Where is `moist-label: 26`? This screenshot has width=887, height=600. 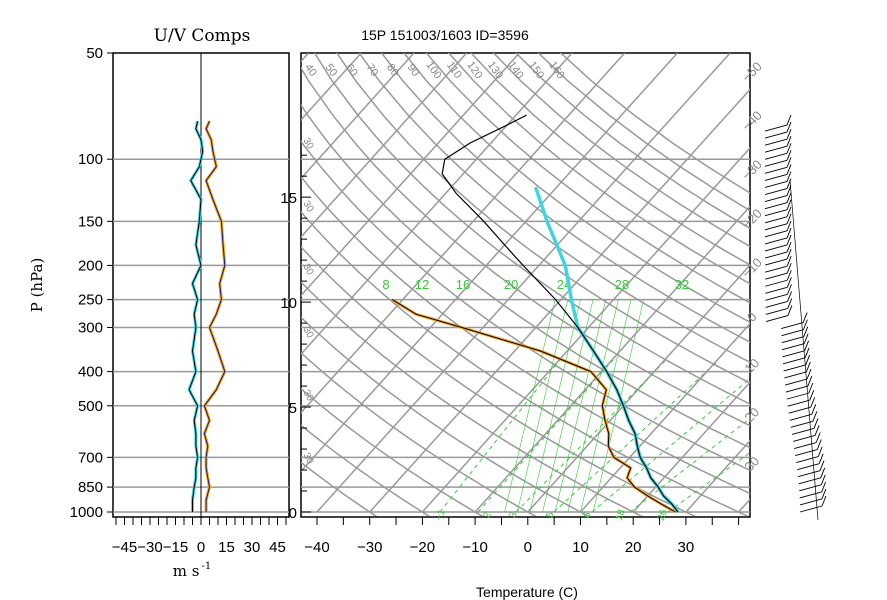 moist-label: 26 is located at coordinates (663, 515).